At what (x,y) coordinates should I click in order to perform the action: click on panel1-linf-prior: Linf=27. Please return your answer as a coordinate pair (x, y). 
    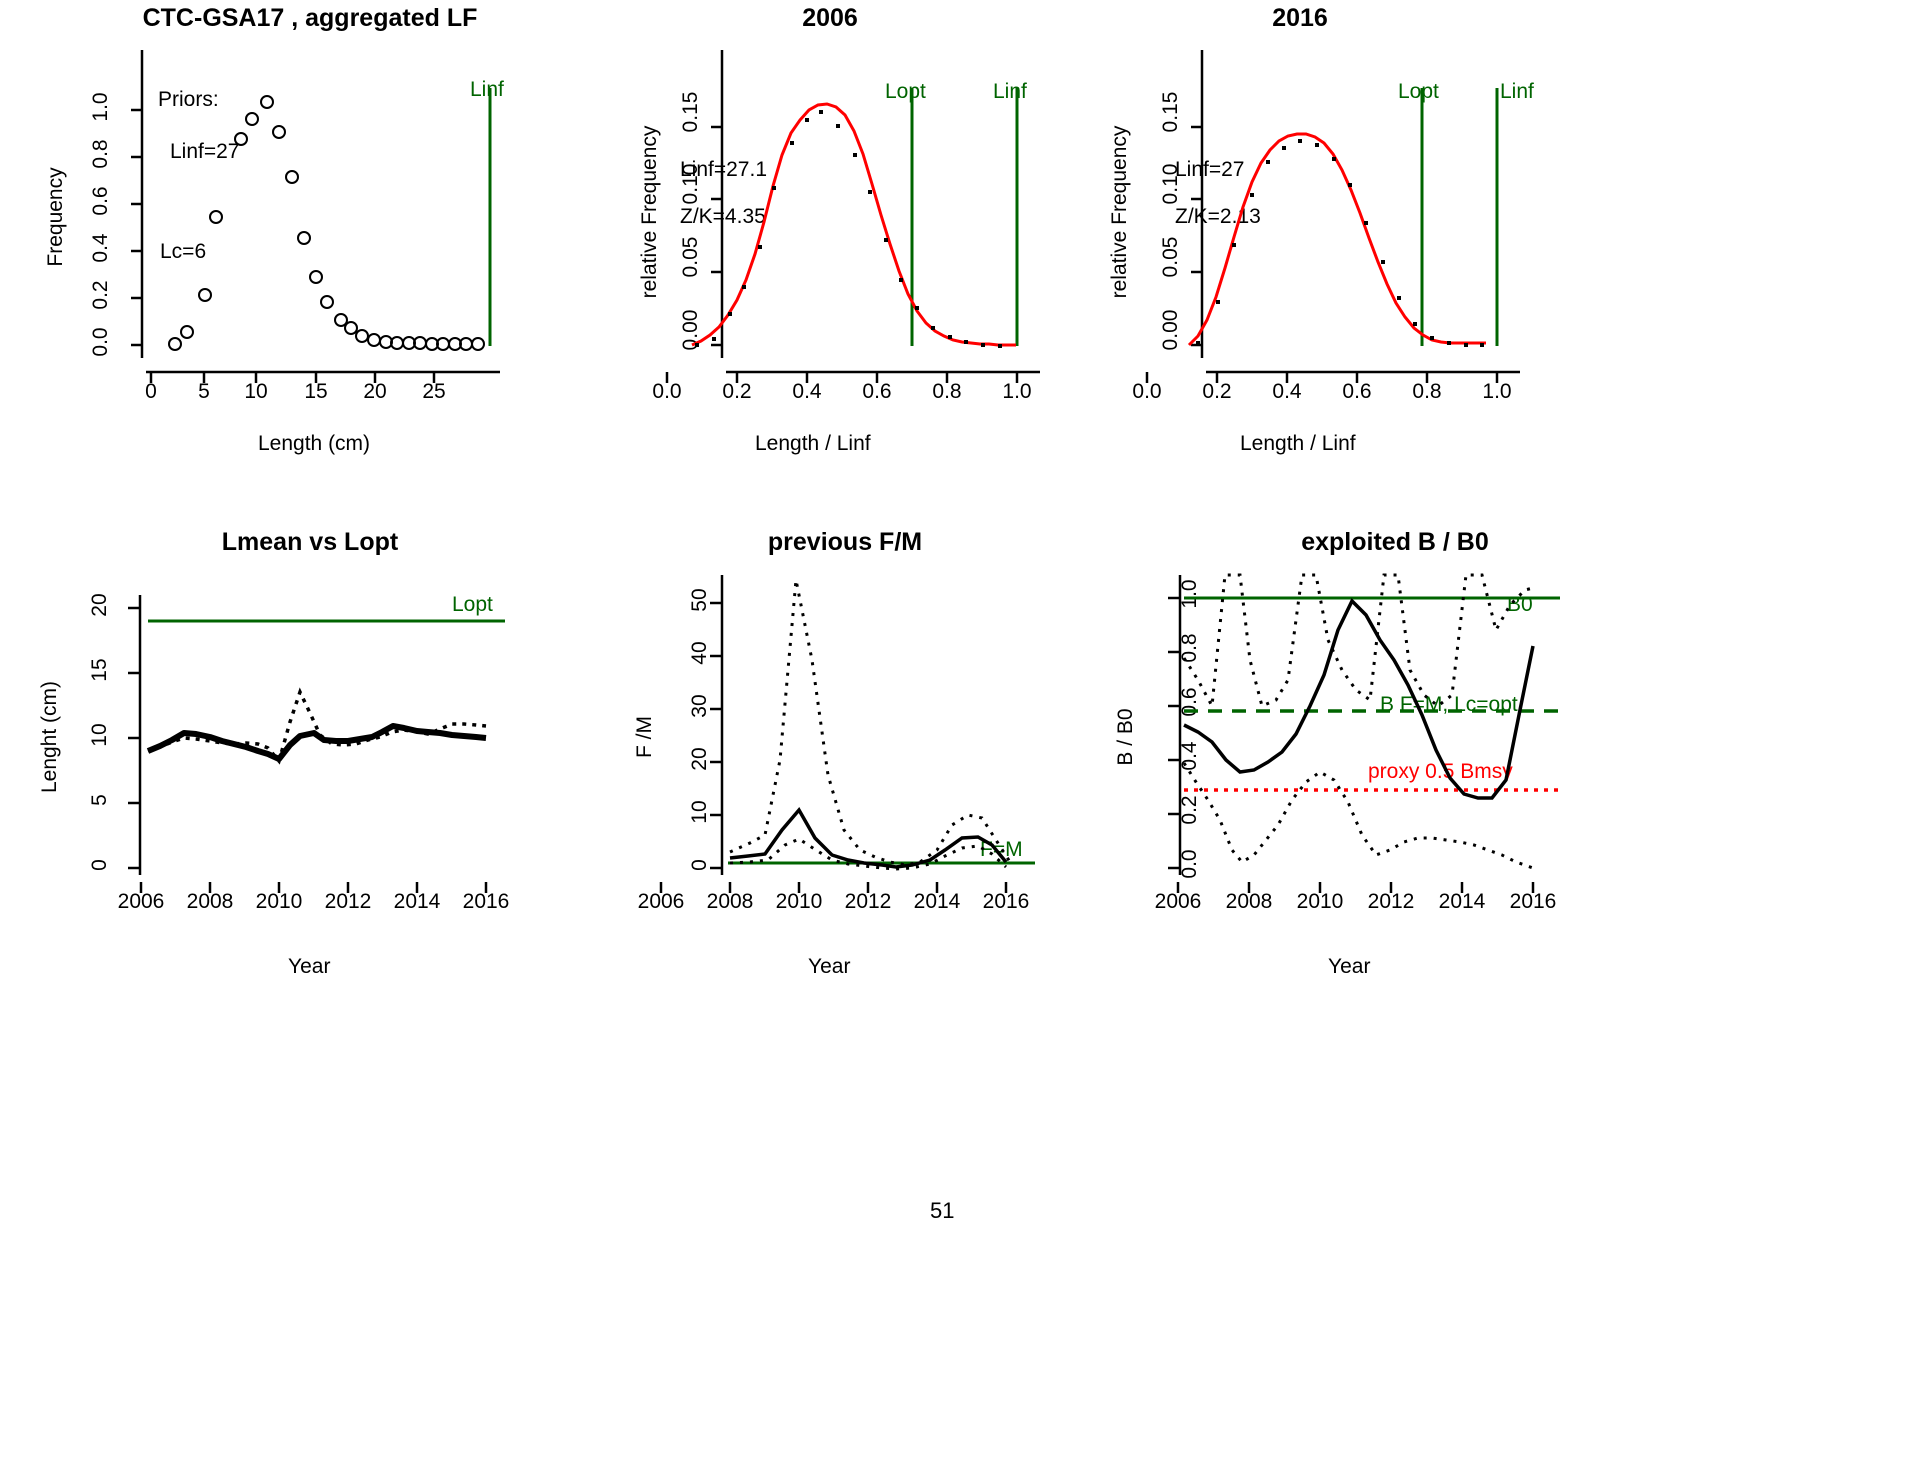
    Looking at the image, I should click on (205, 151).